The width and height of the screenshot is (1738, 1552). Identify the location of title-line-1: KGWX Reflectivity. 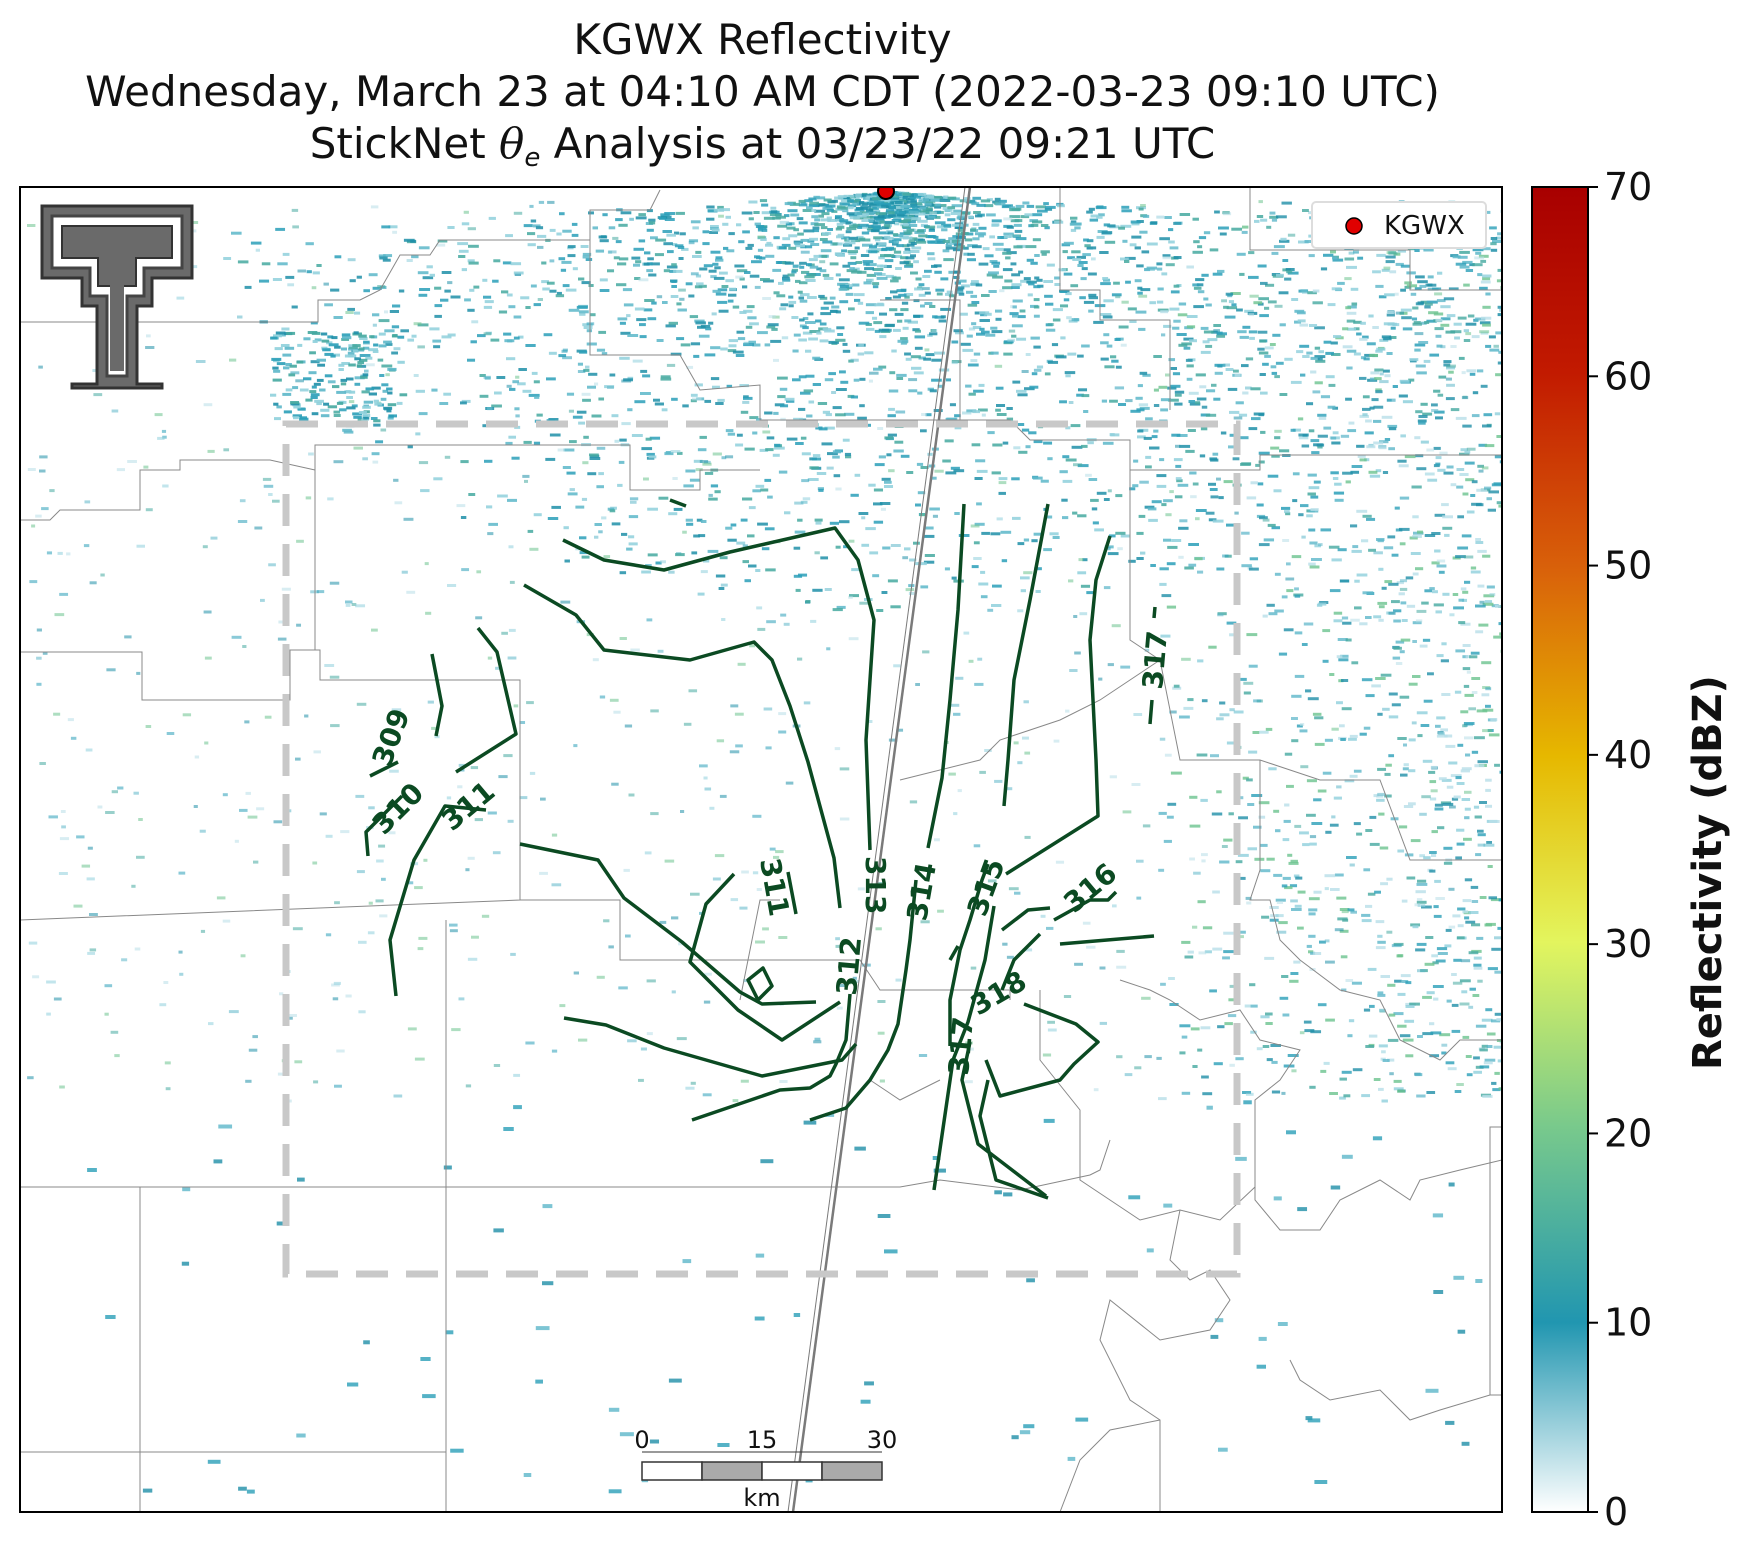
(762, 39).